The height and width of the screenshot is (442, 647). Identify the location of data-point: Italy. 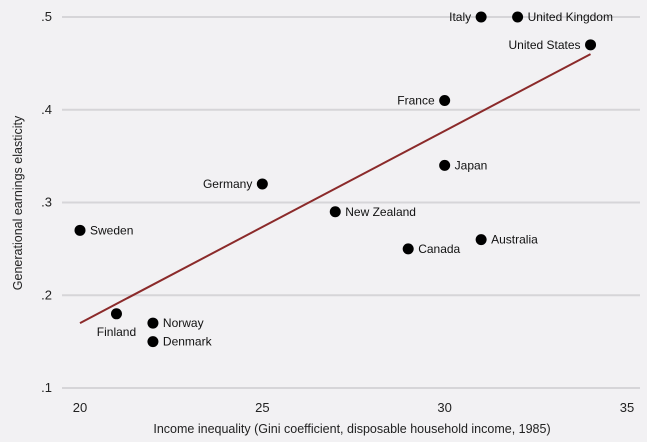
(468, 17).